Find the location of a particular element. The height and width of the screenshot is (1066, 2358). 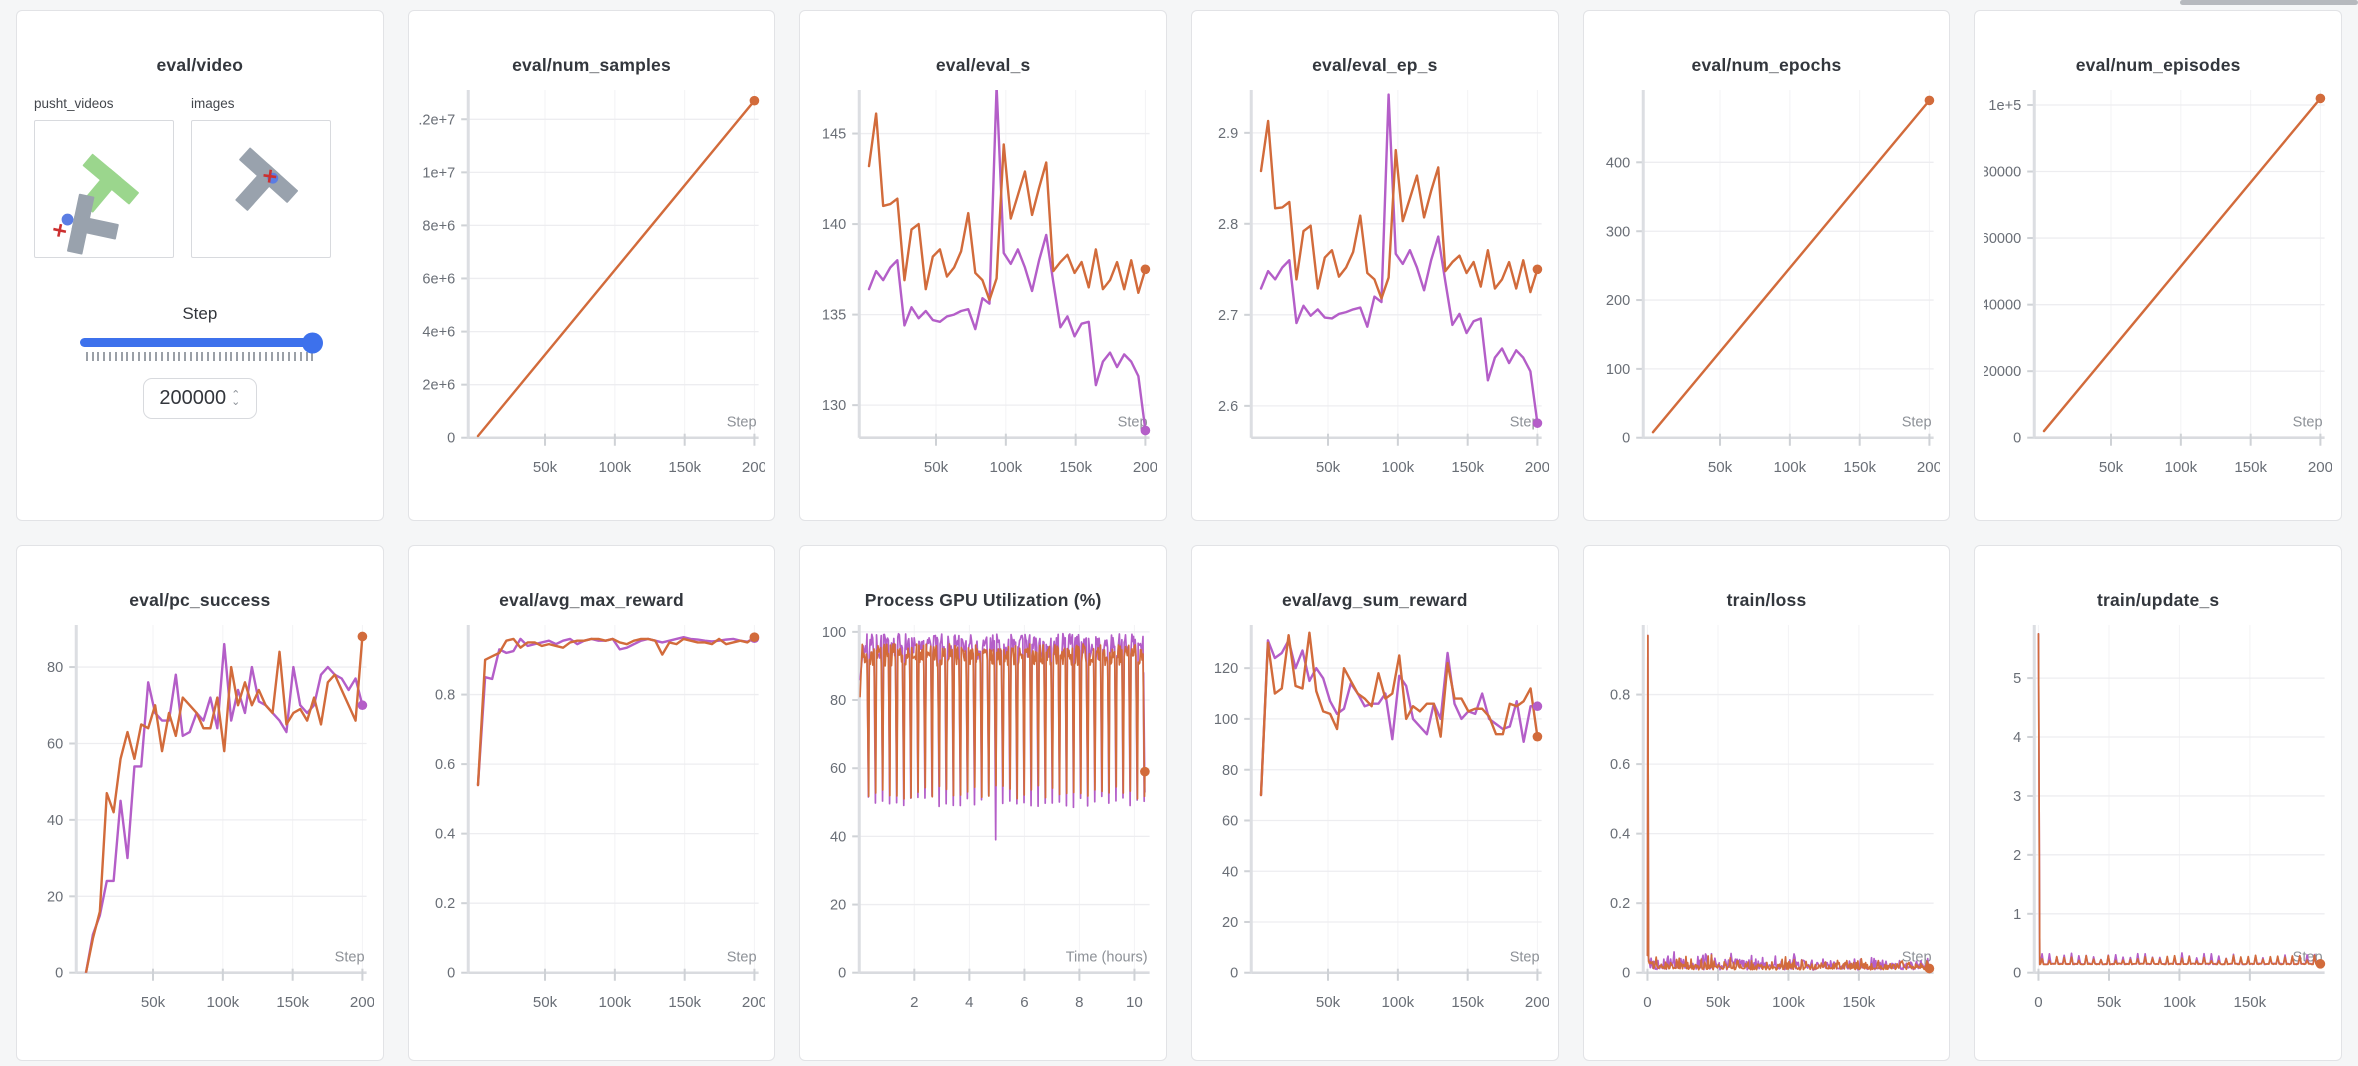

images-thumbnail is located at coordinates (261, 189).